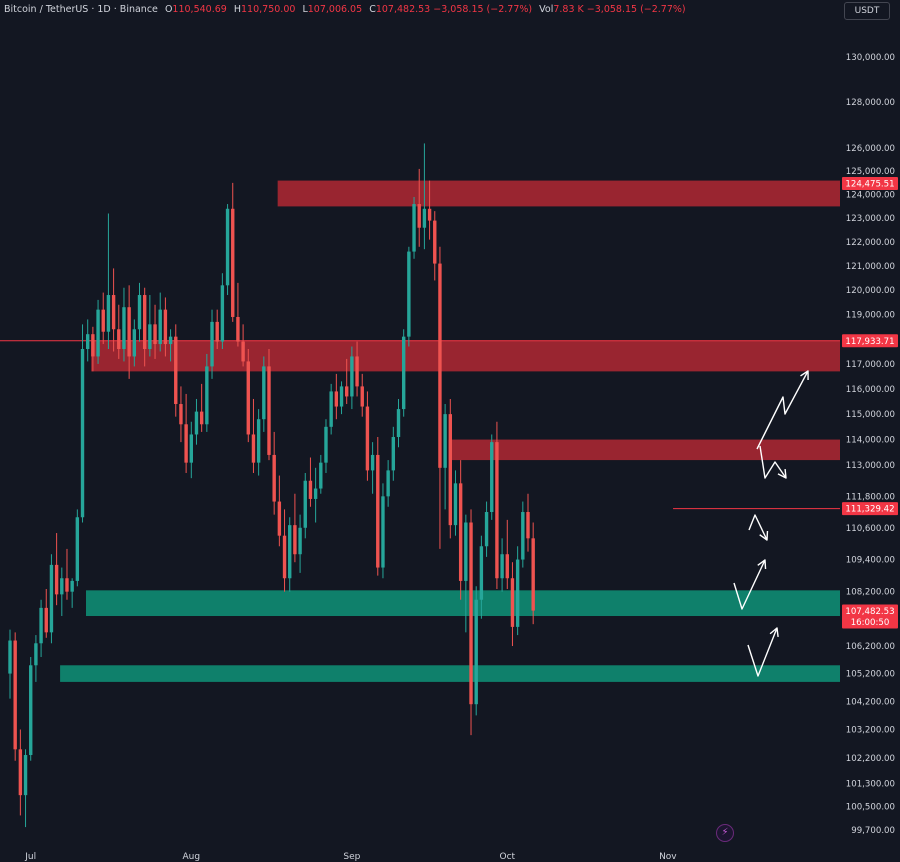  Describe the element at coordinates (636, 9) in the screenshot. I see `volume-change-value: −3,058.15 (−2.77%)` at that location.